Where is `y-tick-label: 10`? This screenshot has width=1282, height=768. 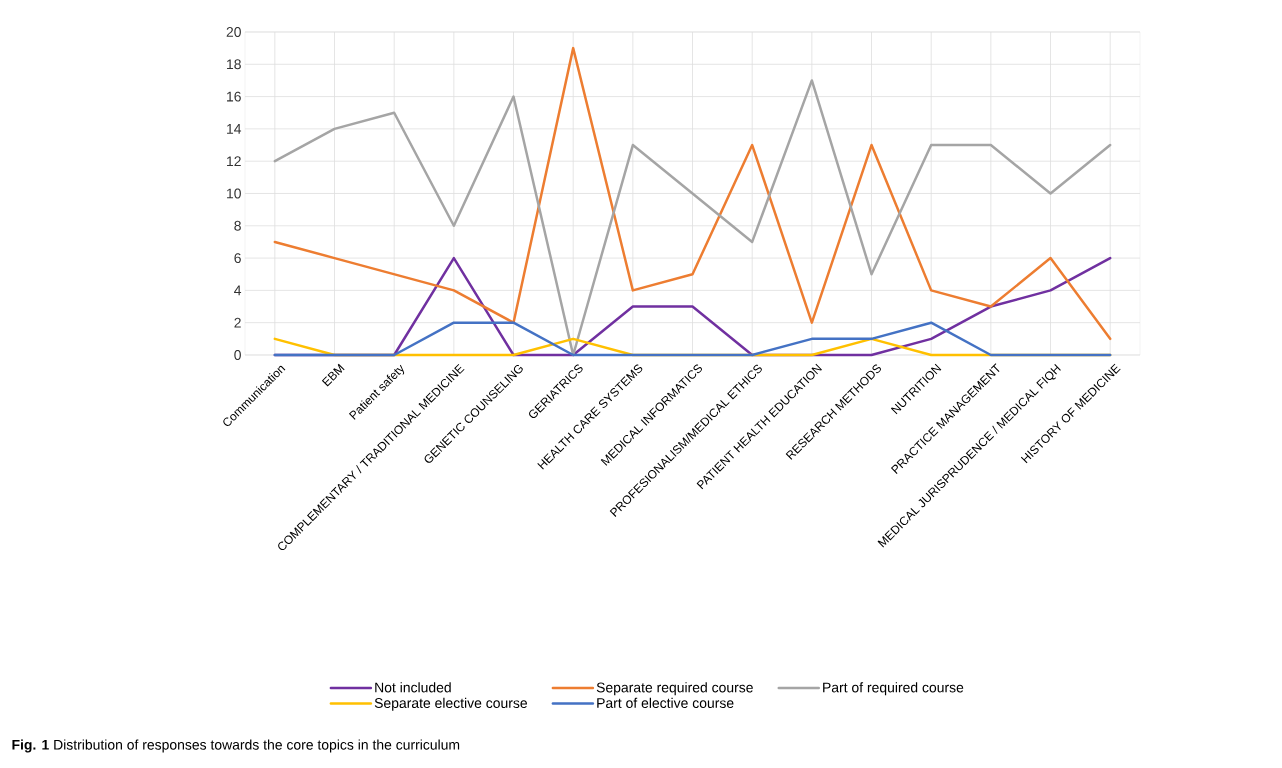 y-tick-label: 10 is located at coordinates (234, 193).